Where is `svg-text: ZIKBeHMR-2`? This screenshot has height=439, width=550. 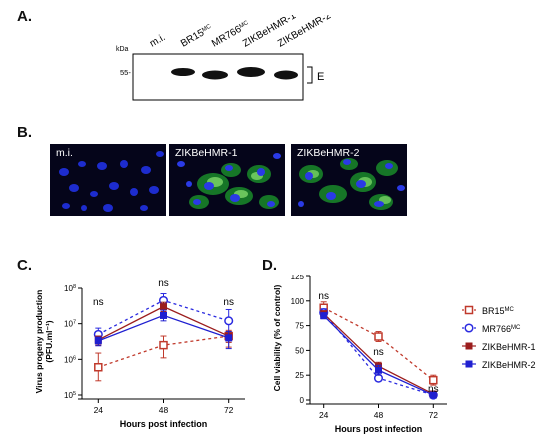 svg-text: ZIKBeHMR-2 is located at coordinates (509, 365).